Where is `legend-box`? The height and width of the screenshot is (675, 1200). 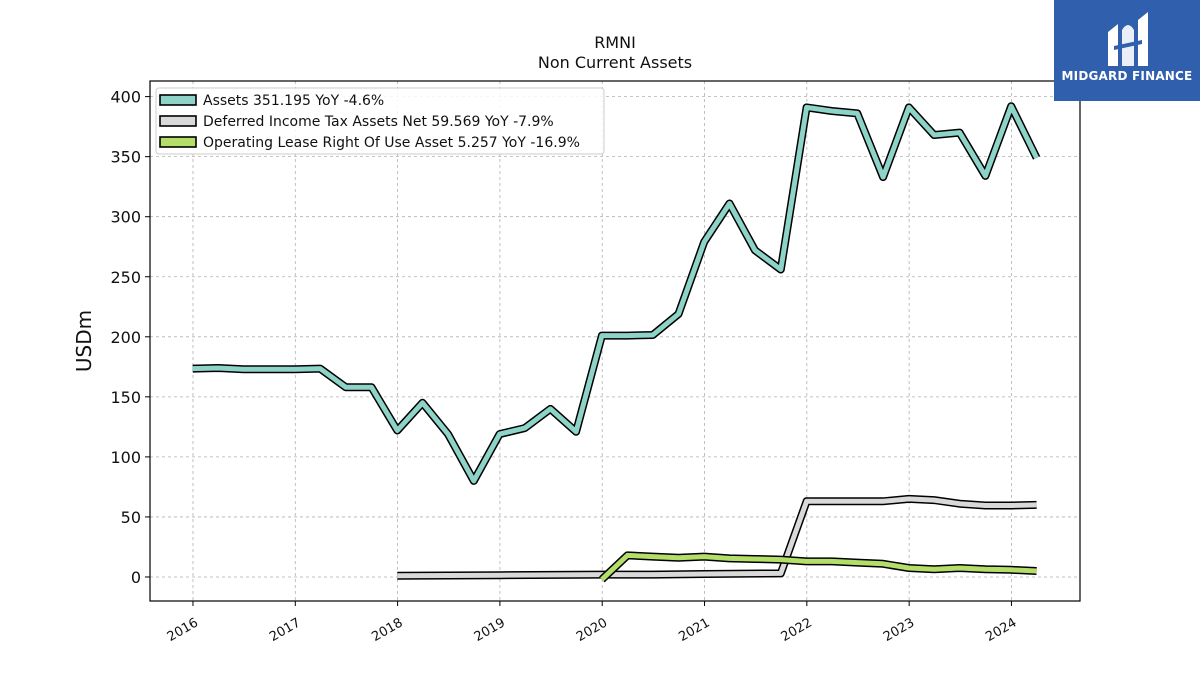
legend-box is located at coordinates (380, 121).